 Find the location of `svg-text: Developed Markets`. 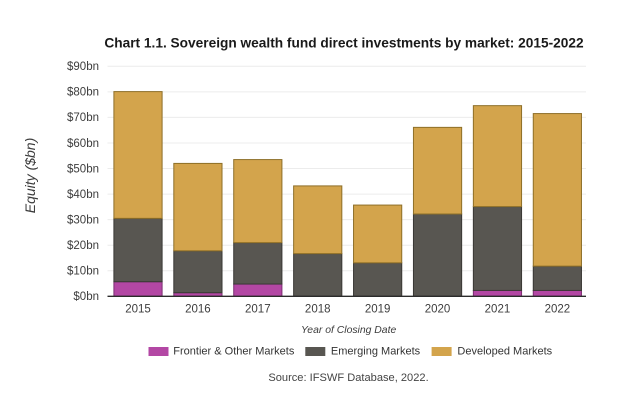

svg-text: Developed Markets is located at coordinates (504, 352).